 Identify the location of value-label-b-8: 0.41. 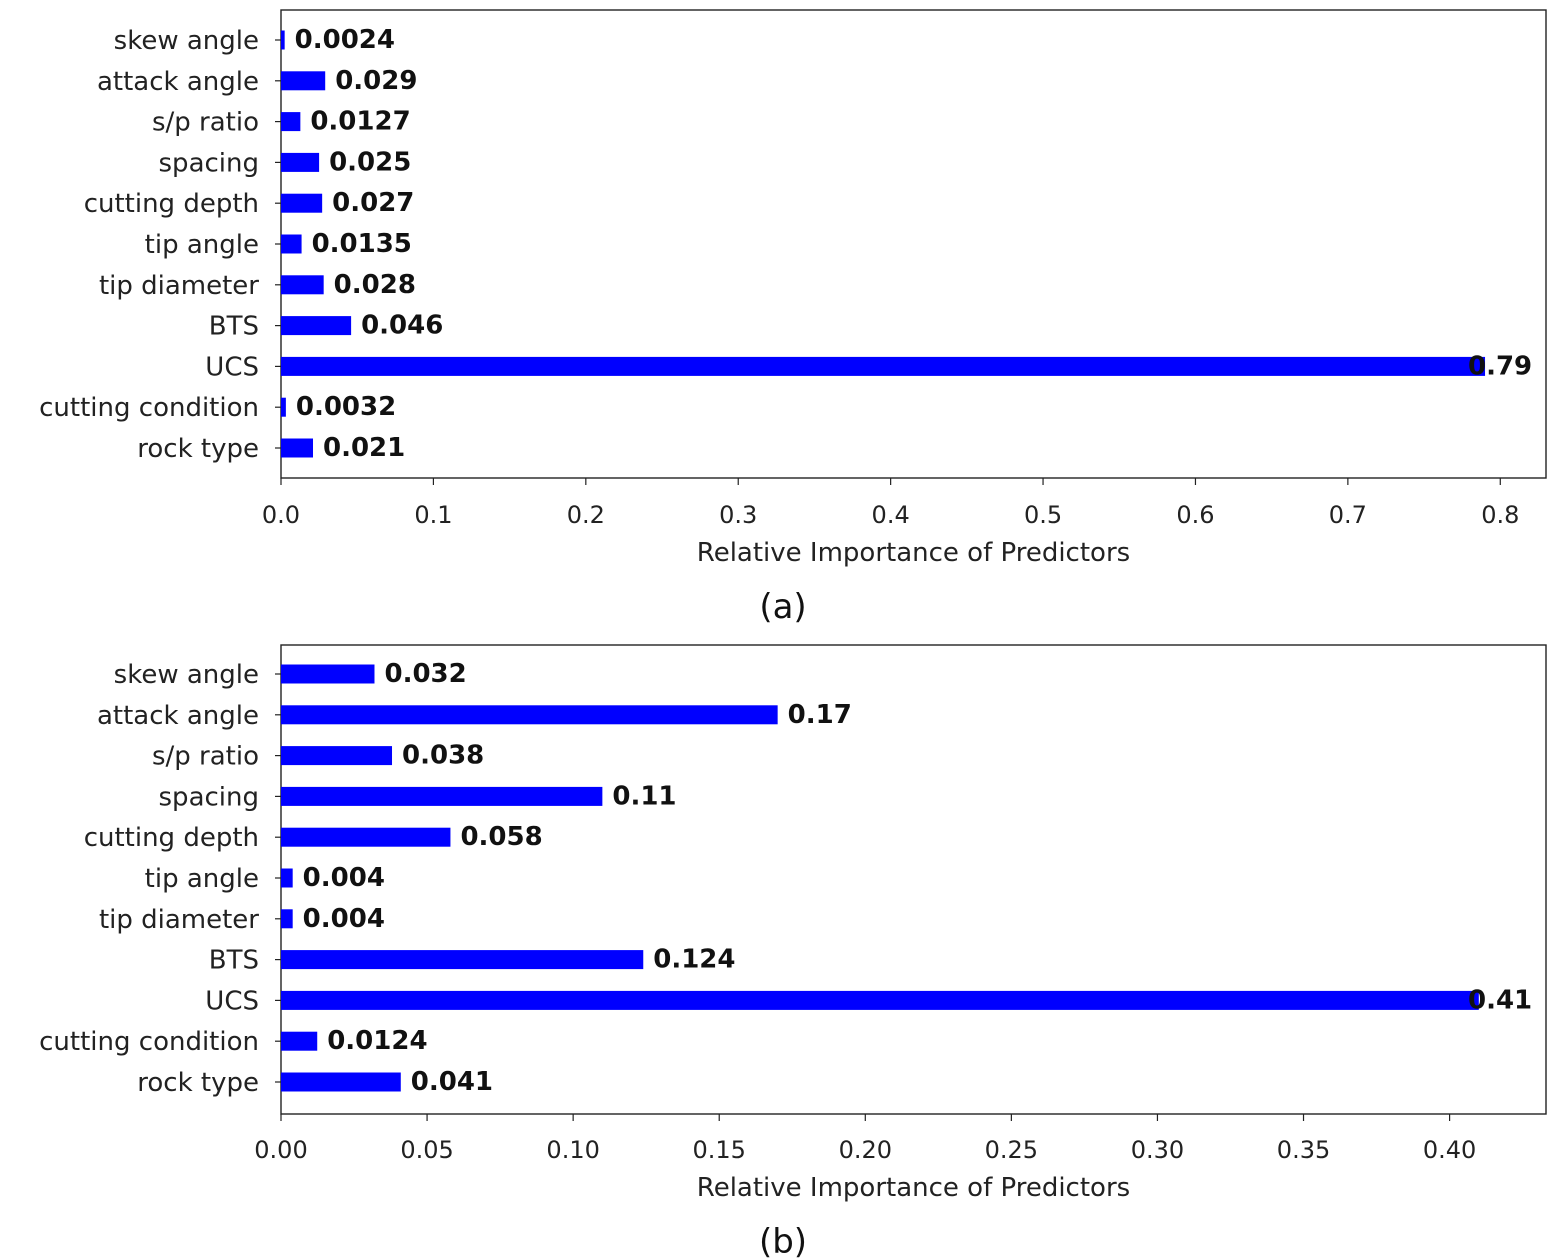
(1500, 1000).